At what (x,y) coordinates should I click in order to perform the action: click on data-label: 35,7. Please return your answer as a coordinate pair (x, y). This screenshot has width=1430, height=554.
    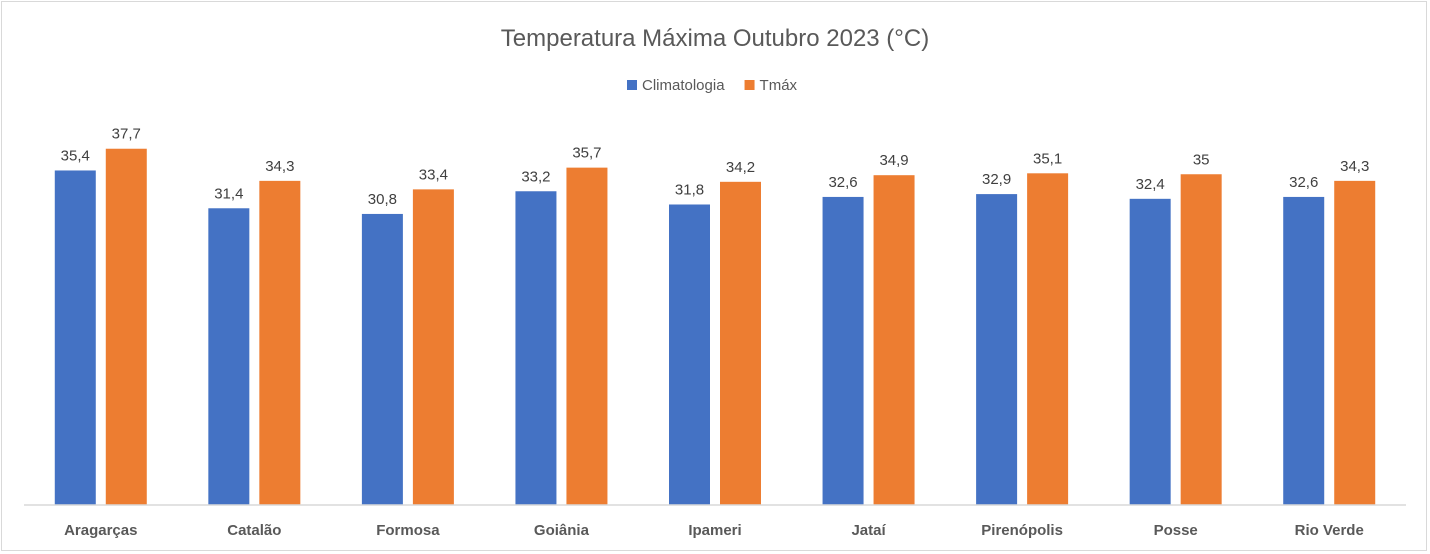
    Looking at the image, I should click on (586, 153).